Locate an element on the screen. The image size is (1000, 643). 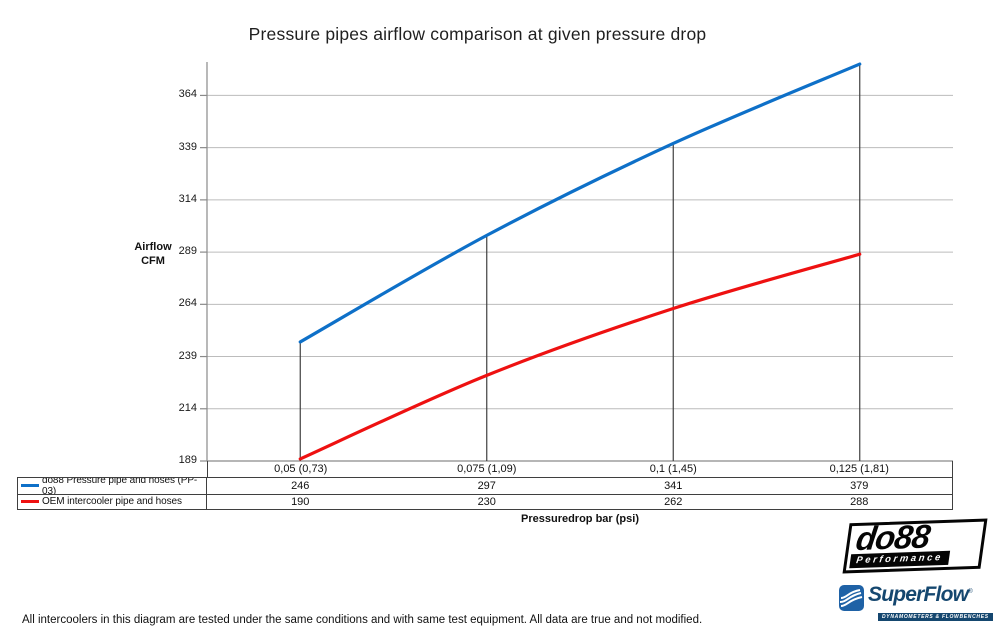
y-tick-label: 364 is located at coordinates (187, 94).